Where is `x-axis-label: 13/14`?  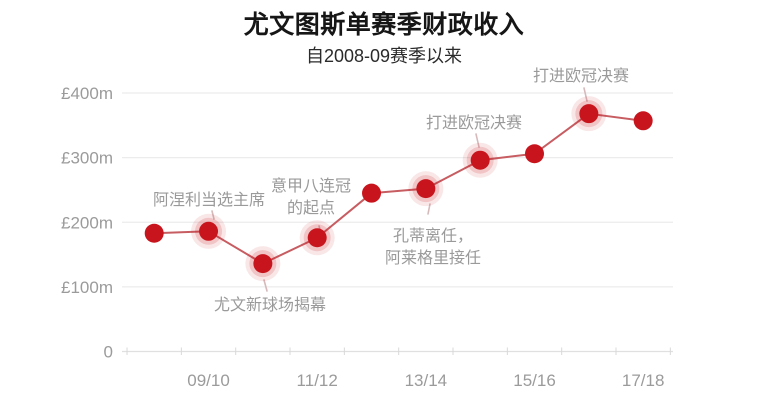
x-axis-label: 13/14 is located at coordinates (426, 380).